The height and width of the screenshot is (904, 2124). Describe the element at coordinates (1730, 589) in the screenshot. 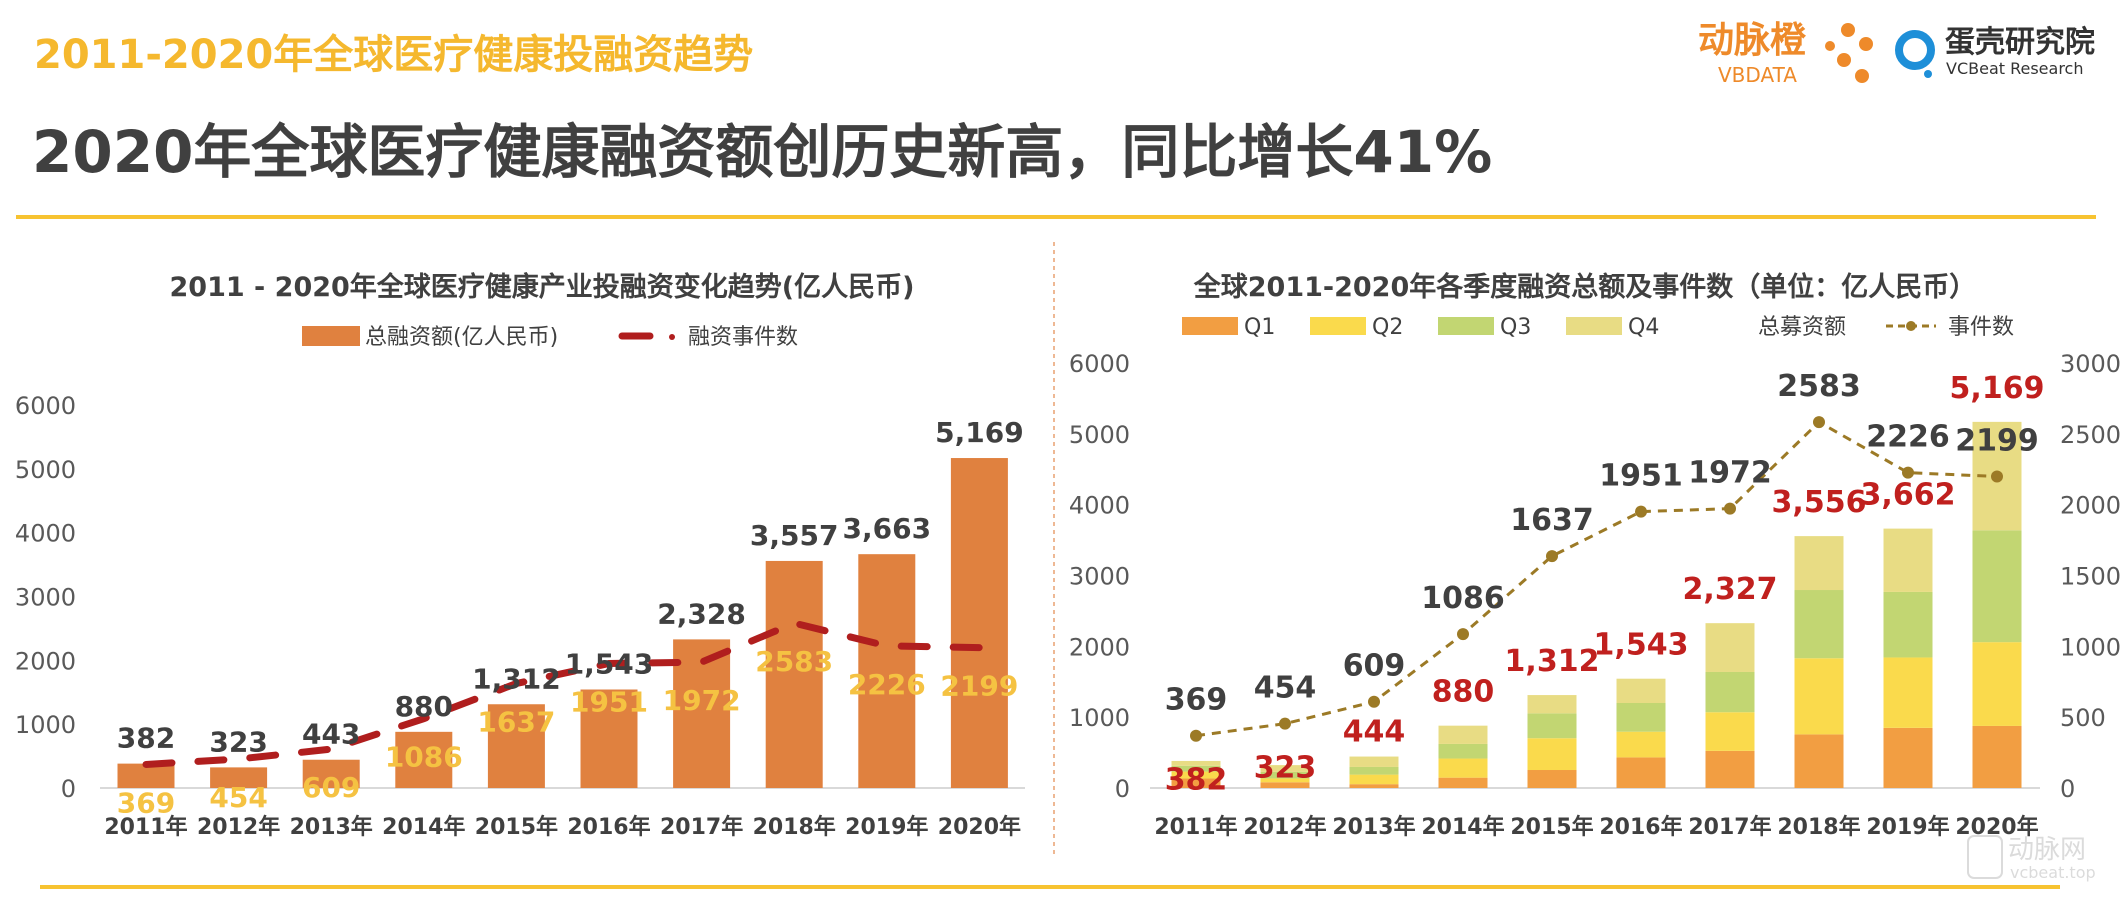

I see `total-value-label: 2,327` at that location.